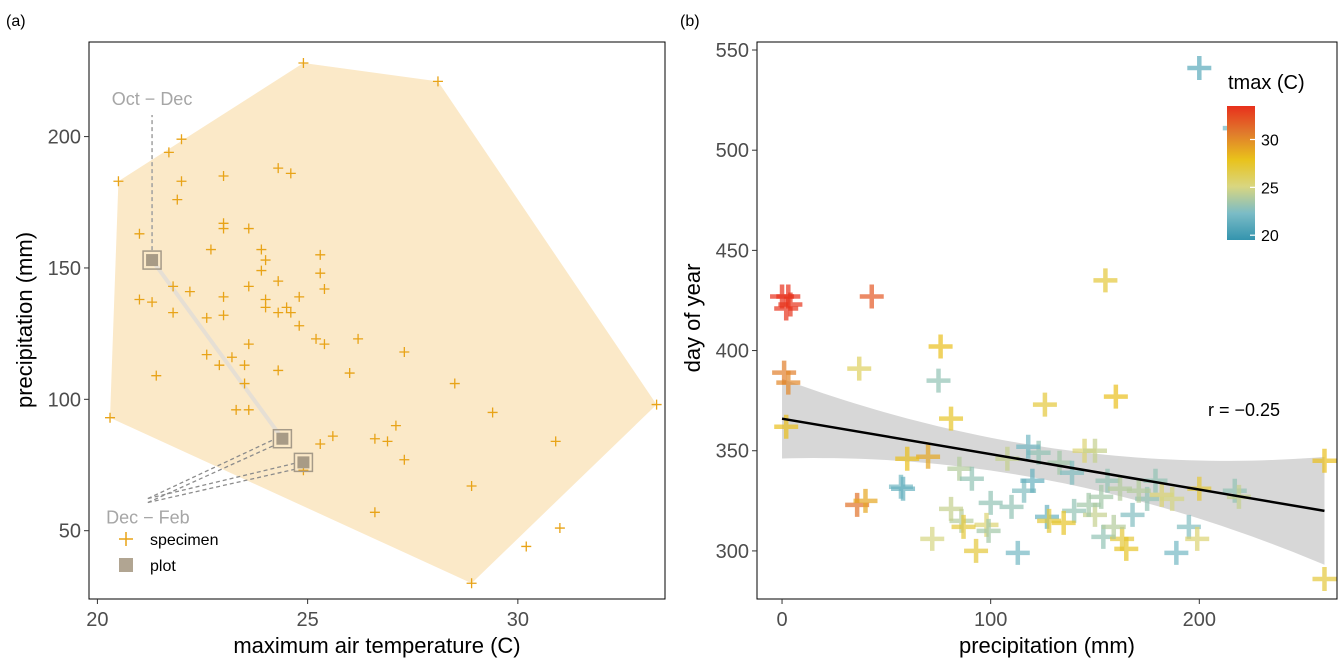  What do you see at coordinates (64, 269) in the screenshot?
I see `y-tick-label-a: 150` at bounding box center [64, 269].